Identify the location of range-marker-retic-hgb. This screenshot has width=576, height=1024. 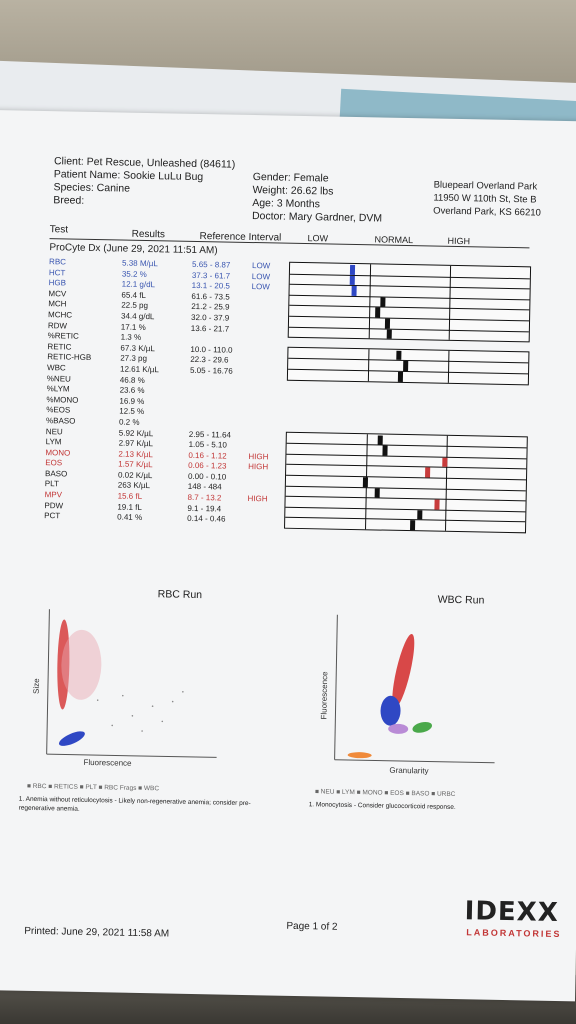
(406, 366).